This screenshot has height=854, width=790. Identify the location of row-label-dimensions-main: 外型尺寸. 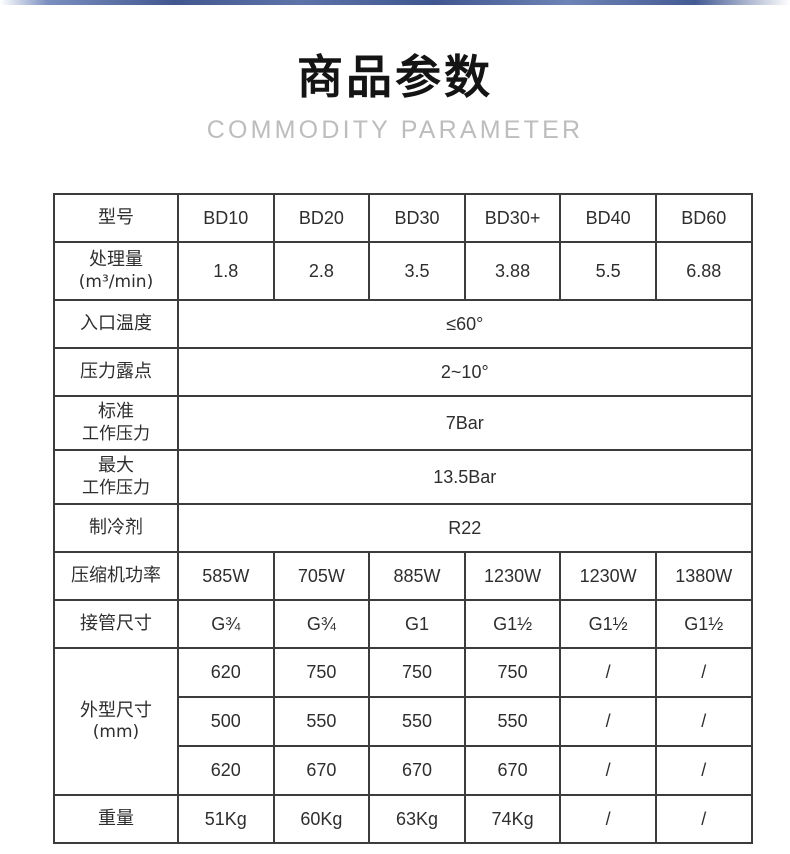
(116, 710).